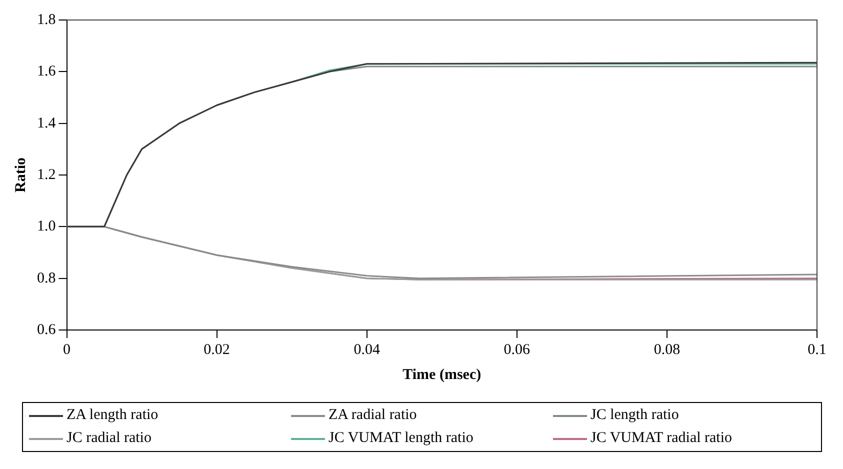  I want to click on y-axis-title: Ratio, so click(20, 175).